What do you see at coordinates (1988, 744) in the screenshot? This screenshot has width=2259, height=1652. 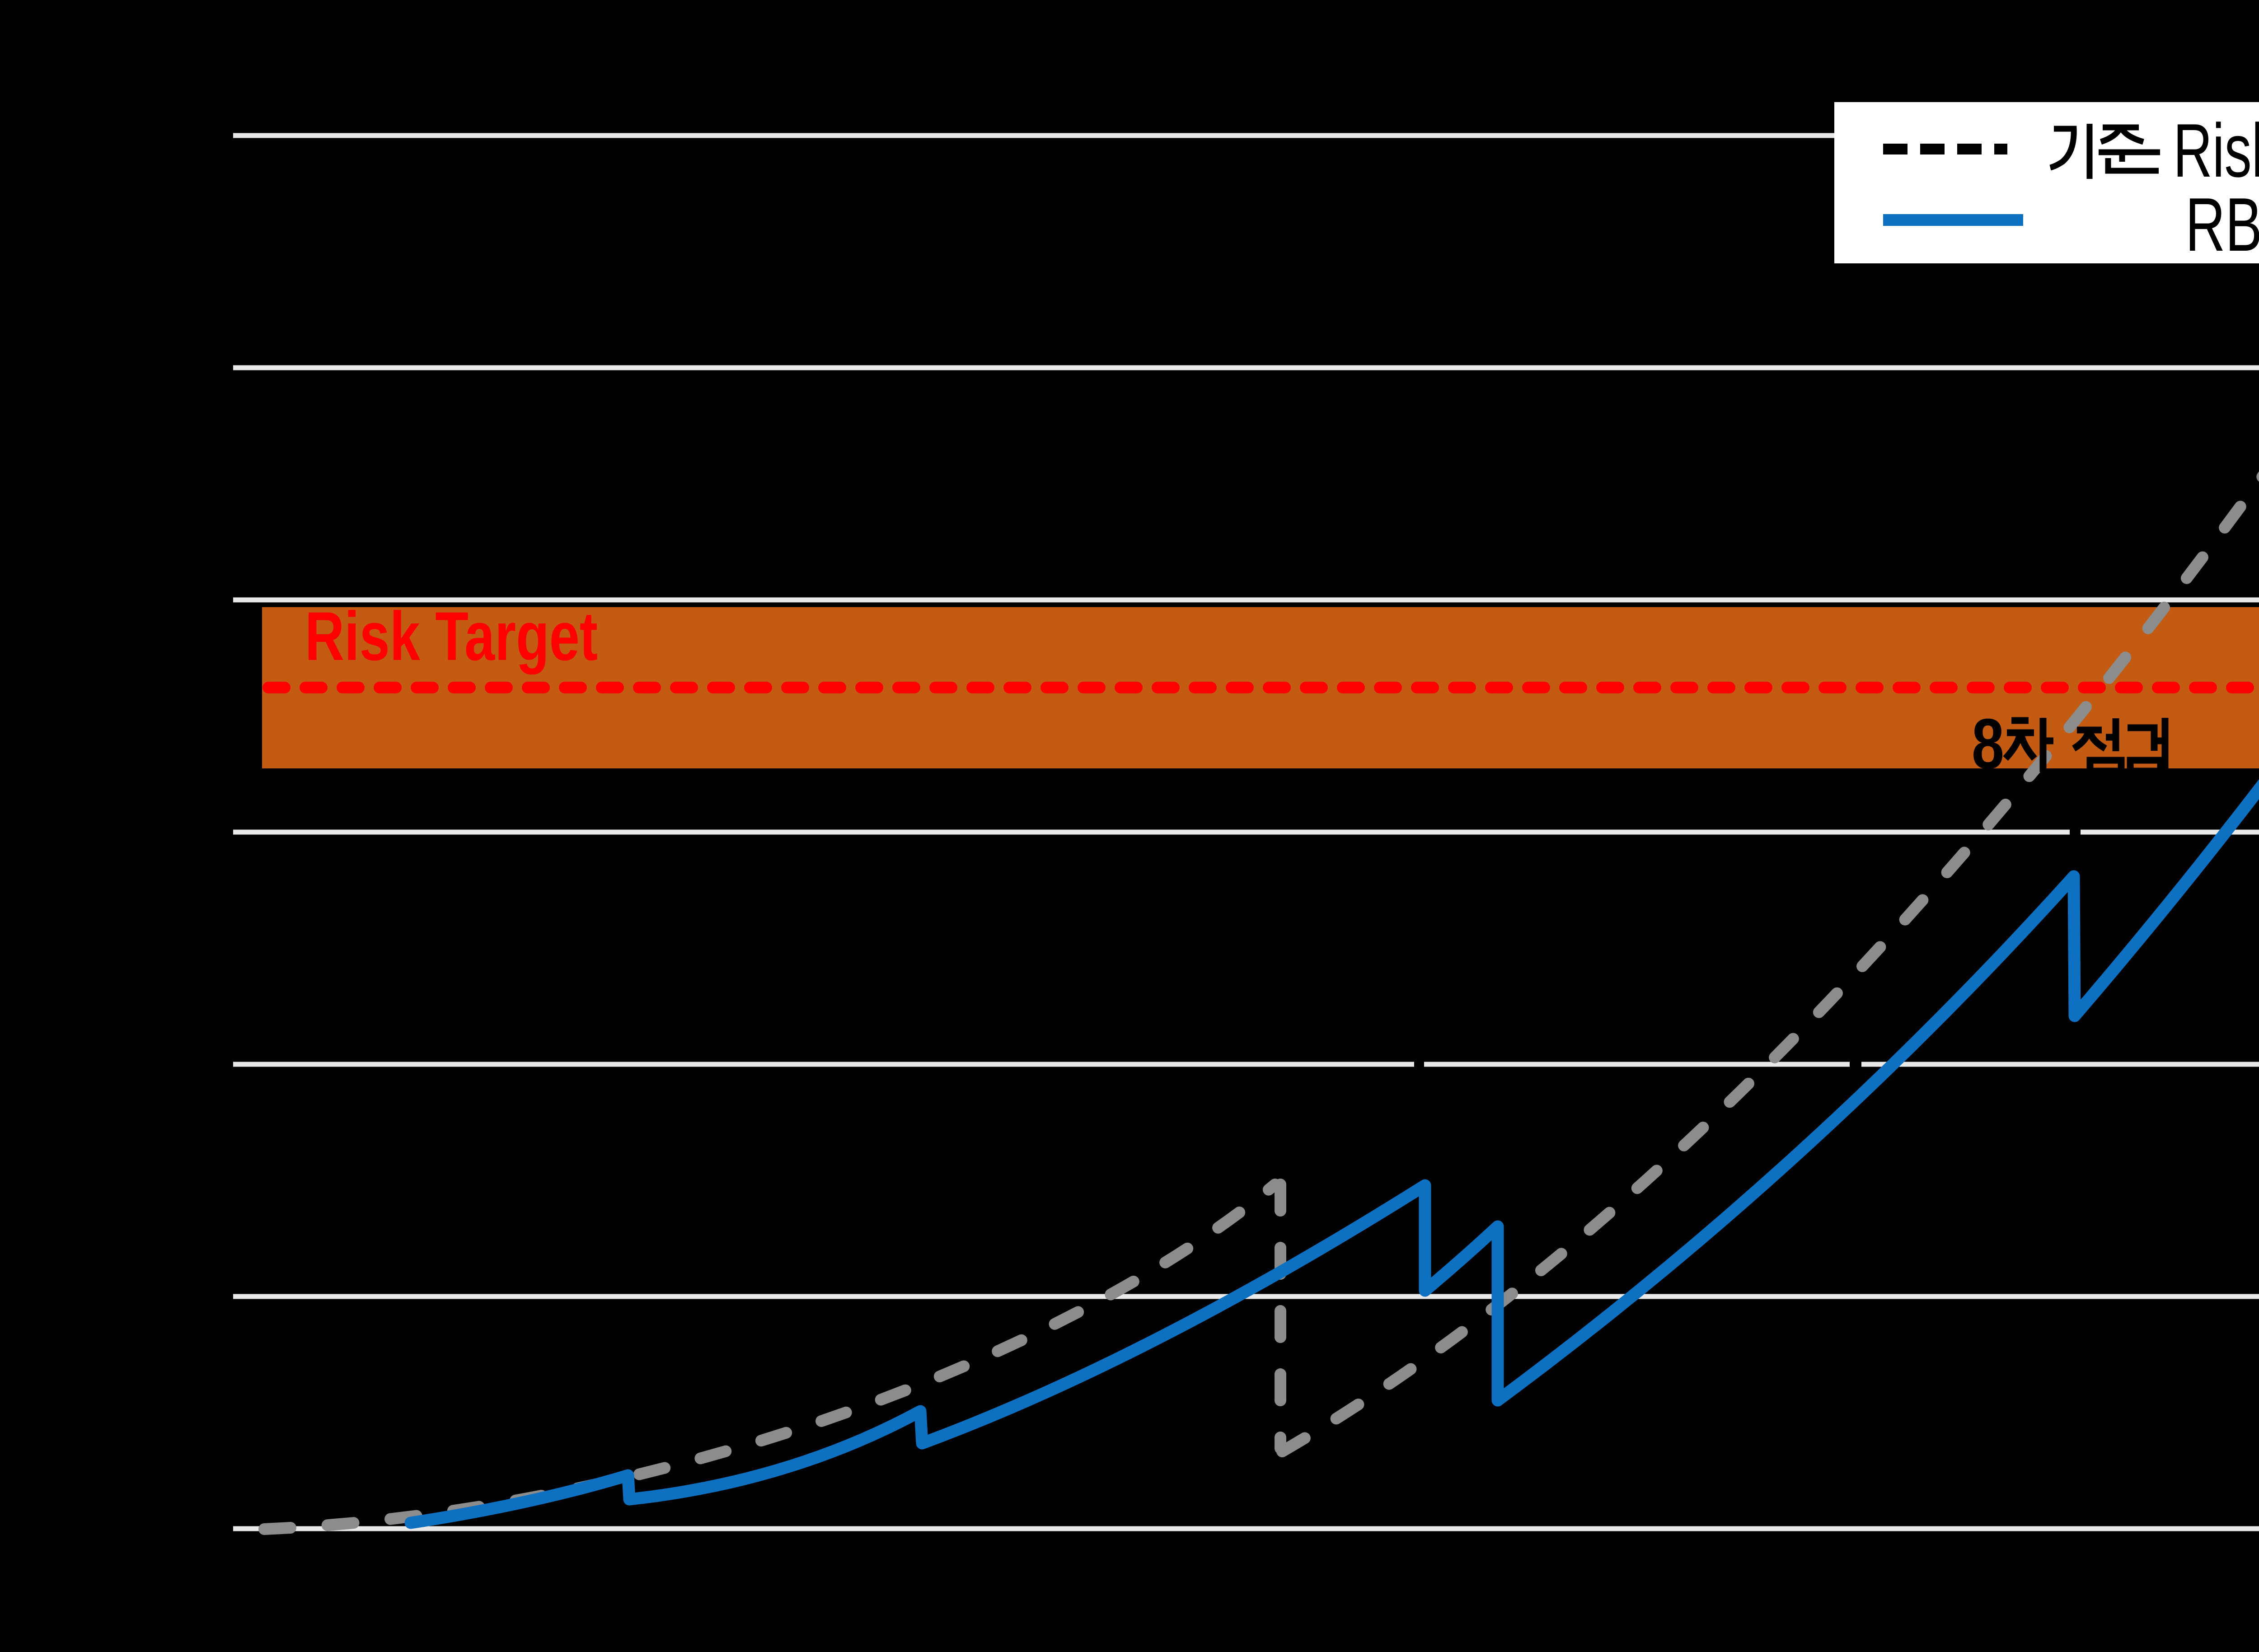 I see `svg-text: 8` at bounding box center [1988, 744].